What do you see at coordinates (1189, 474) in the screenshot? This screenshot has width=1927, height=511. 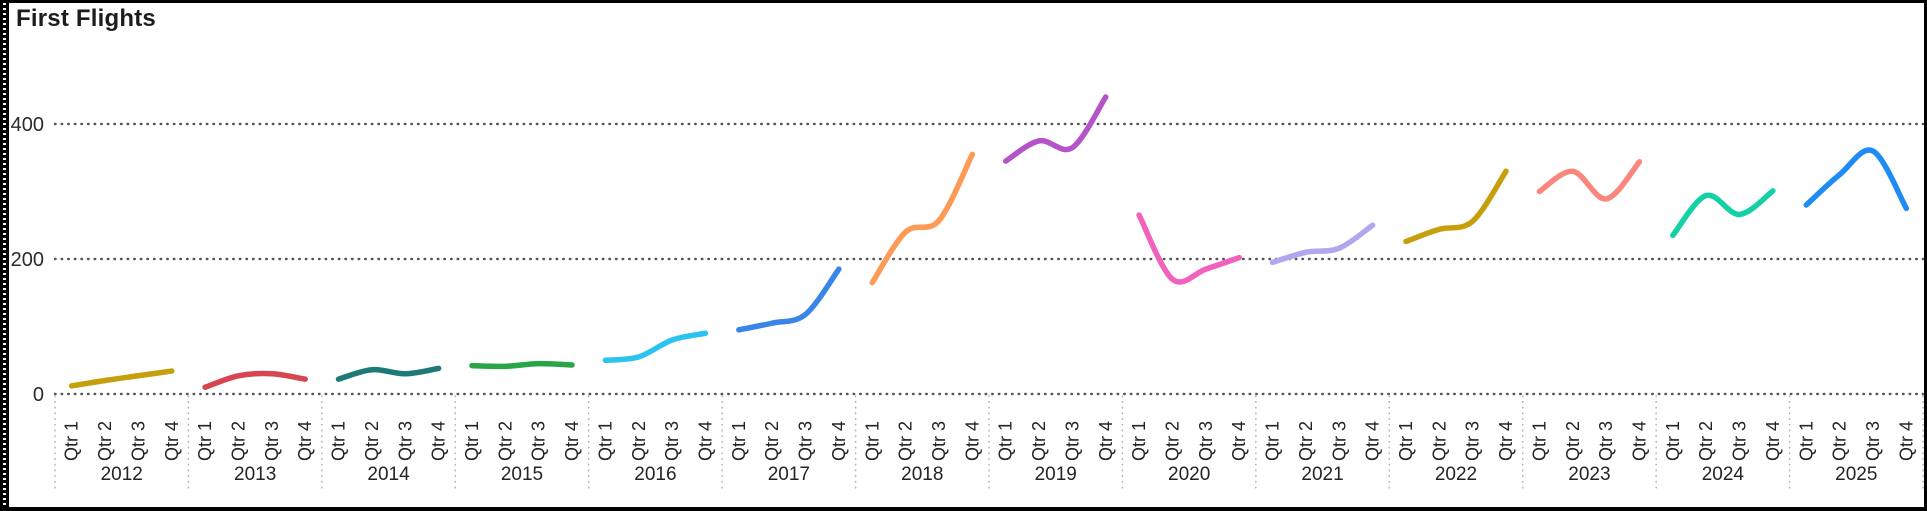 I see `x-axis-year-label: 2020` at bounding box center [1189, 474].